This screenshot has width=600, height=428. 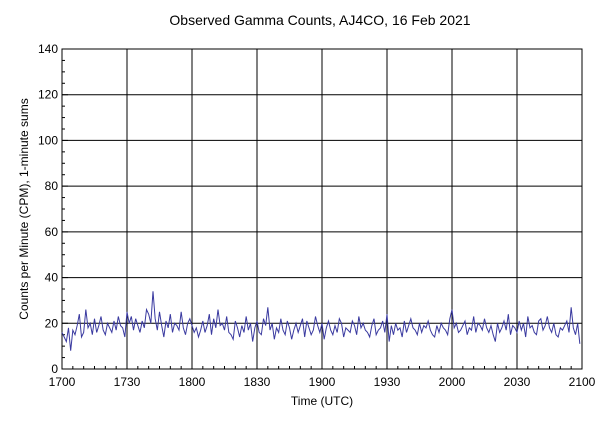 I want to click on x-tick-label: 1830, so click(x=257, y=382).